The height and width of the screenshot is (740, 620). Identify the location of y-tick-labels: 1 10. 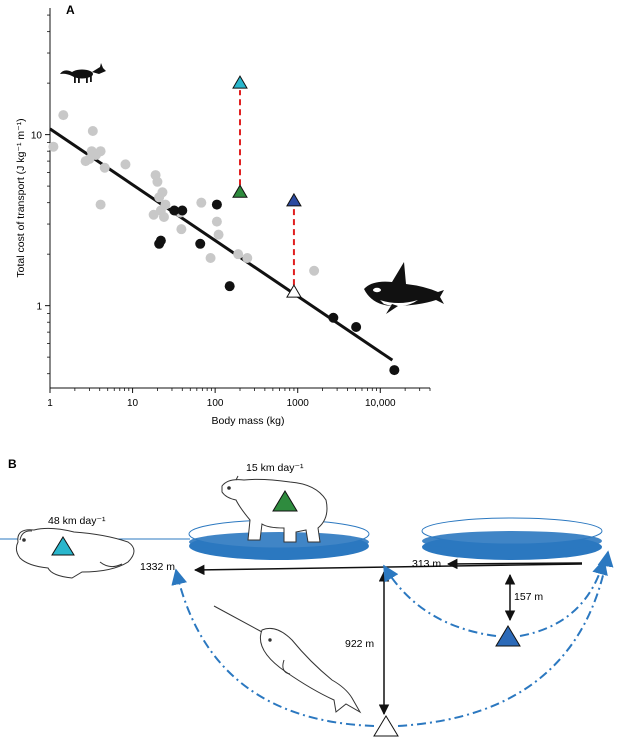
(37, 222).